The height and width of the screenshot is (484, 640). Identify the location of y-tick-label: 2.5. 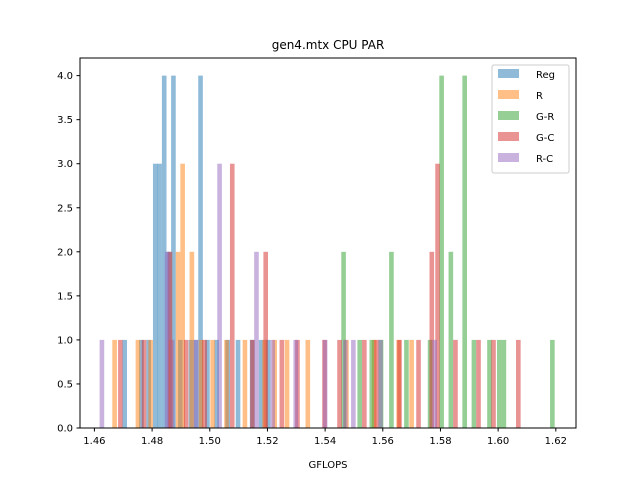
(65, 208).